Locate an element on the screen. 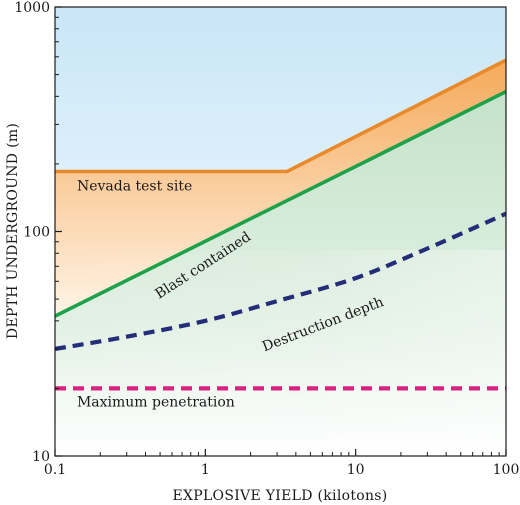 This screenshot has width=520, height=505. y-tick-label: 1000 is located at coordinates (32, 8).